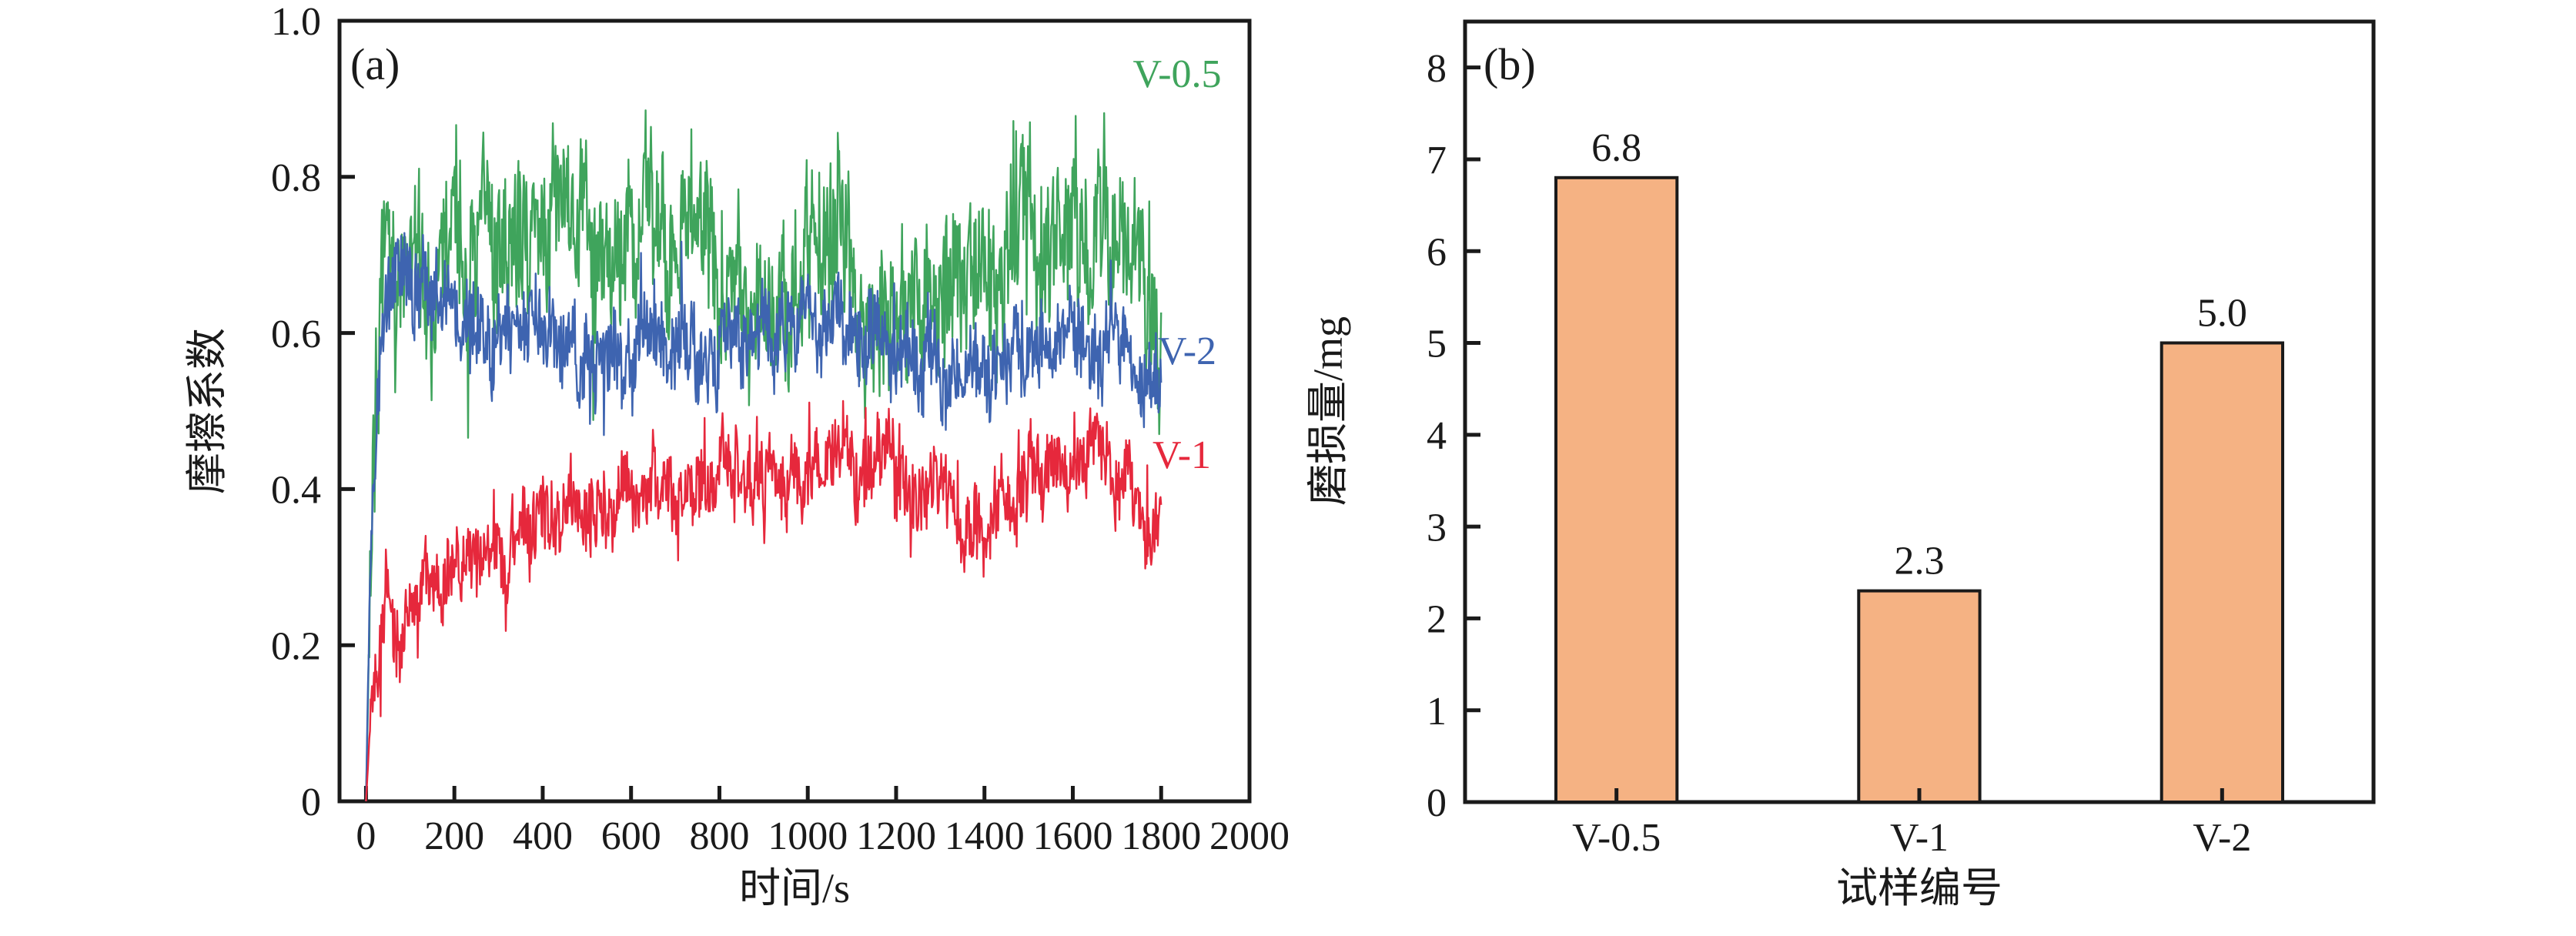 This screenshot has height=936, width=2576. Describe the element at coordinates (1176, 74) in the screenshot. I see `series-label-v0_5: V-0.5` at that location.